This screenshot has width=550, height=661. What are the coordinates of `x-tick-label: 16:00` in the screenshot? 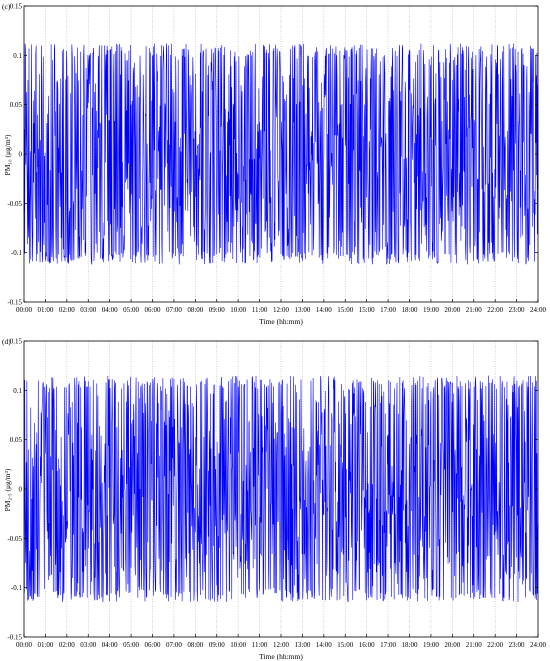 It's located at (367, 645).